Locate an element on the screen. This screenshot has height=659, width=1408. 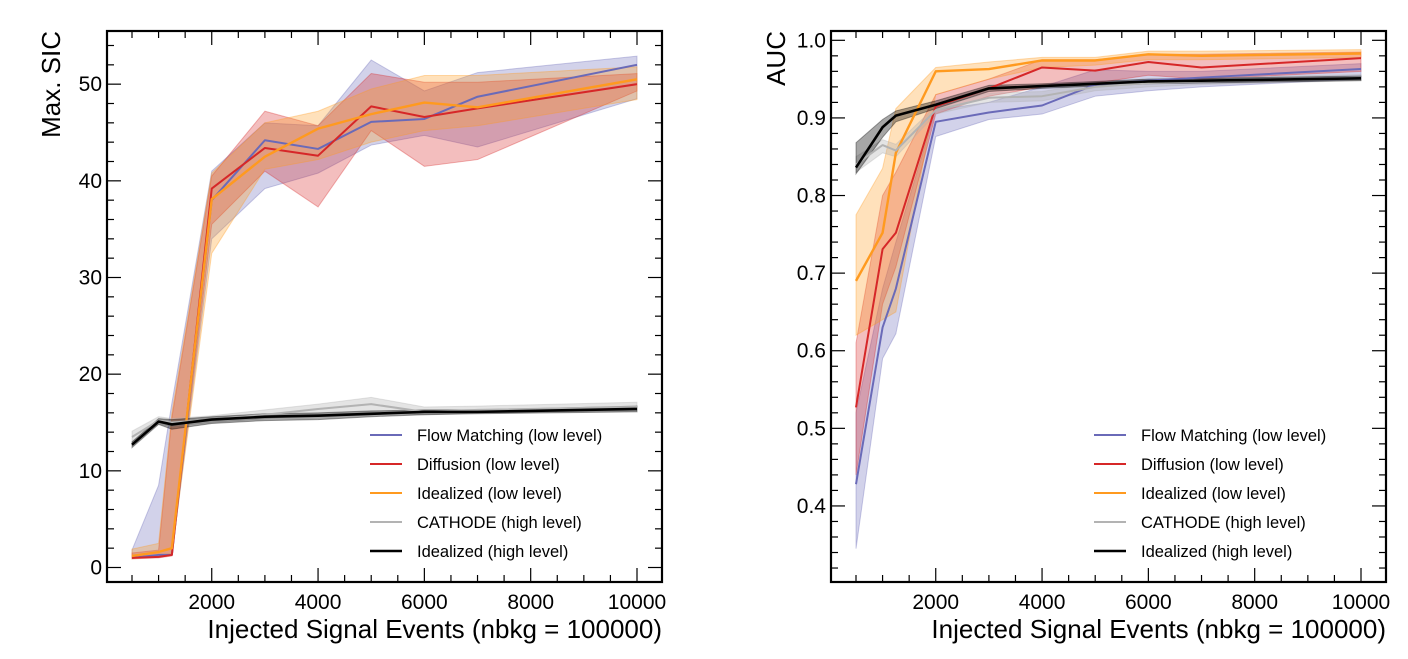
y-tick-label: 10 is located at coordinates (90, 471).